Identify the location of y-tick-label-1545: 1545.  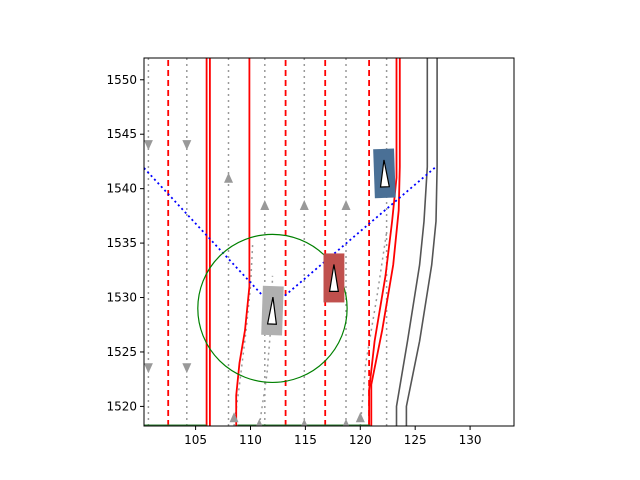
(121, 134).